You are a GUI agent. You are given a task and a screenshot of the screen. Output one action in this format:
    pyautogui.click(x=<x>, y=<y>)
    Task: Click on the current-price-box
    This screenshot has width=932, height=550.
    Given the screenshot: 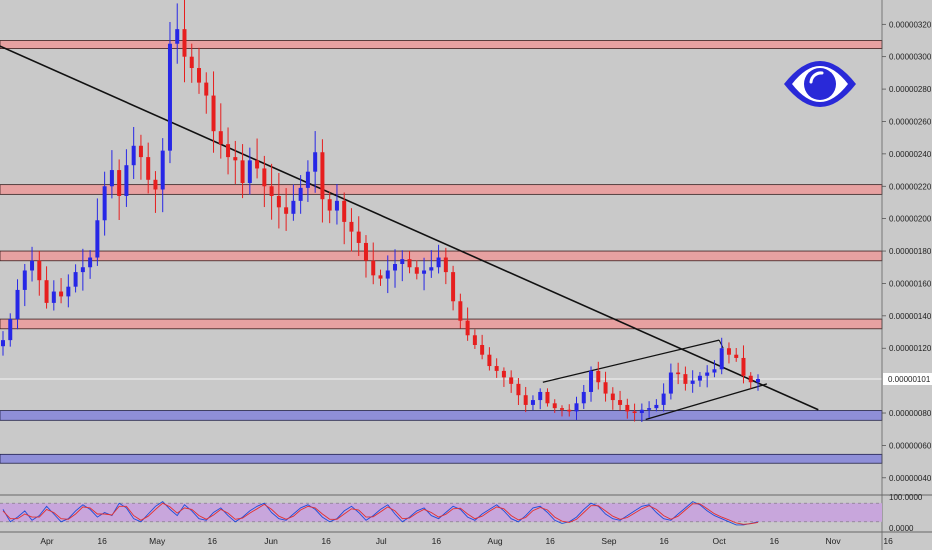 What is the action you would take?
    pyautogui.click(x=907, y=379)
    